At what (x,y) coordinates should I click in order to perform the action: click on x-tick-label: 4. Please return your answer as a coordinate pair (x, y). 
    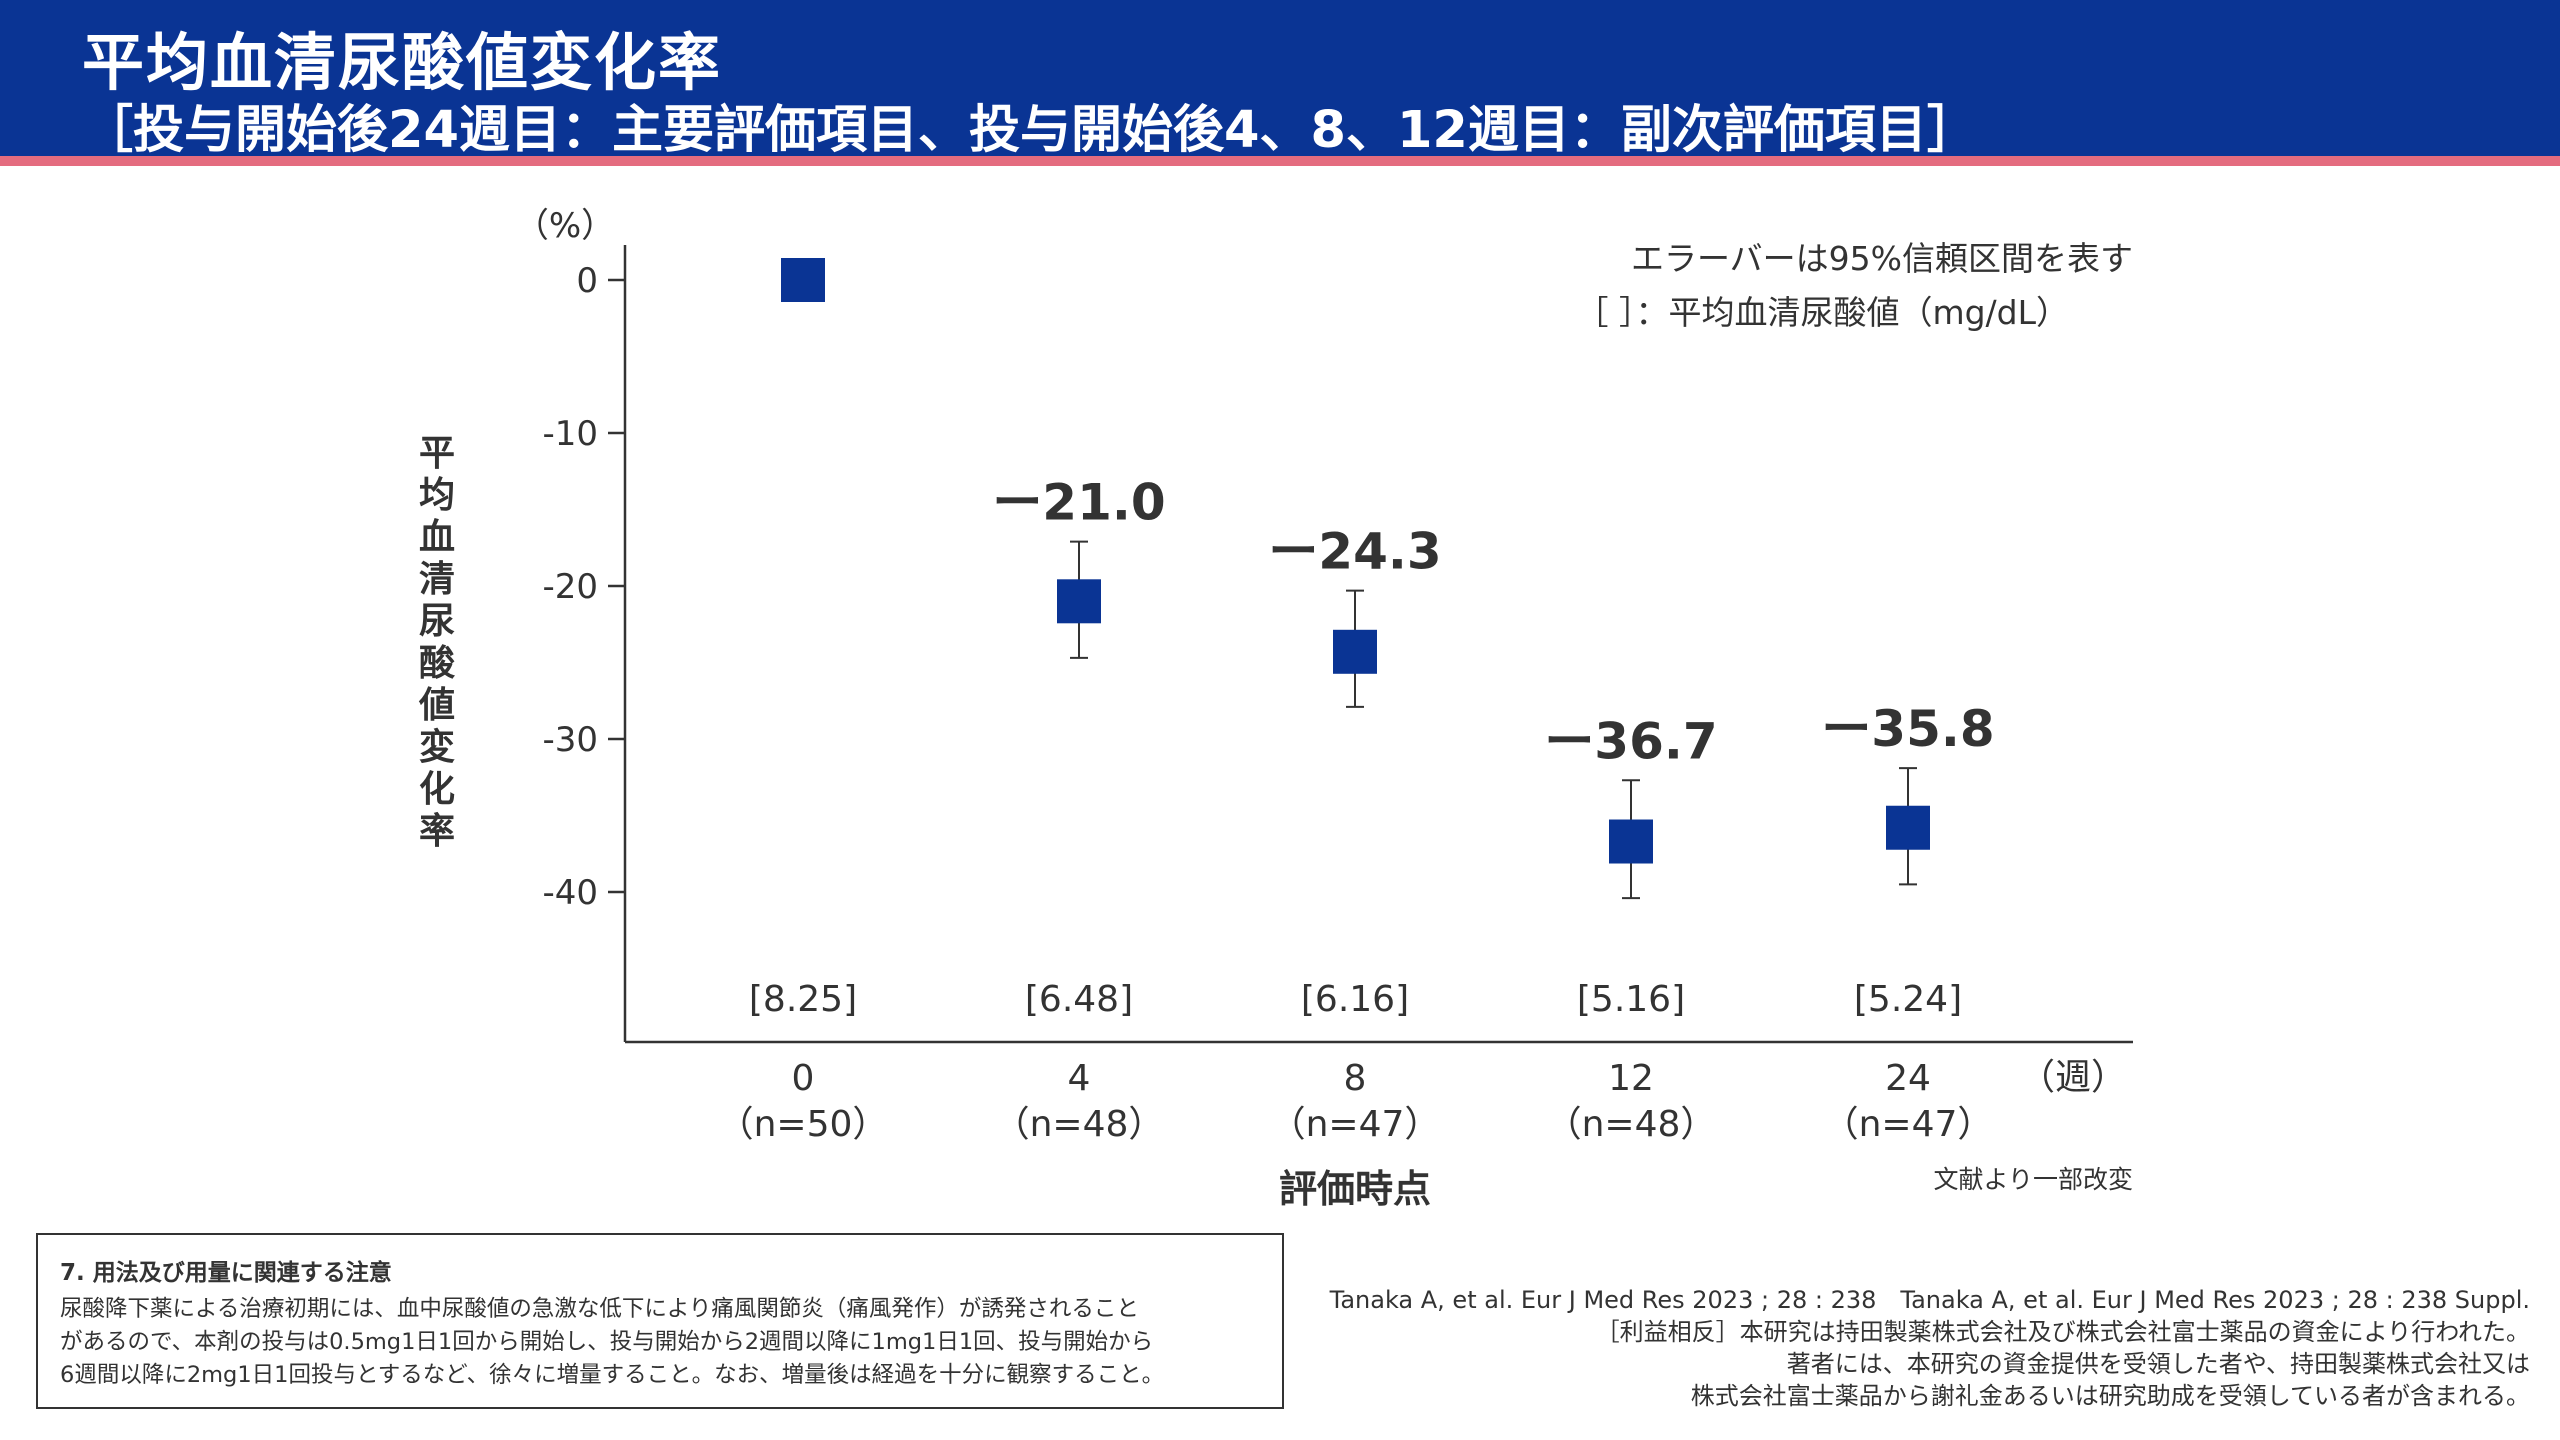
    Looking at the image, I should click on (1079, 1078).